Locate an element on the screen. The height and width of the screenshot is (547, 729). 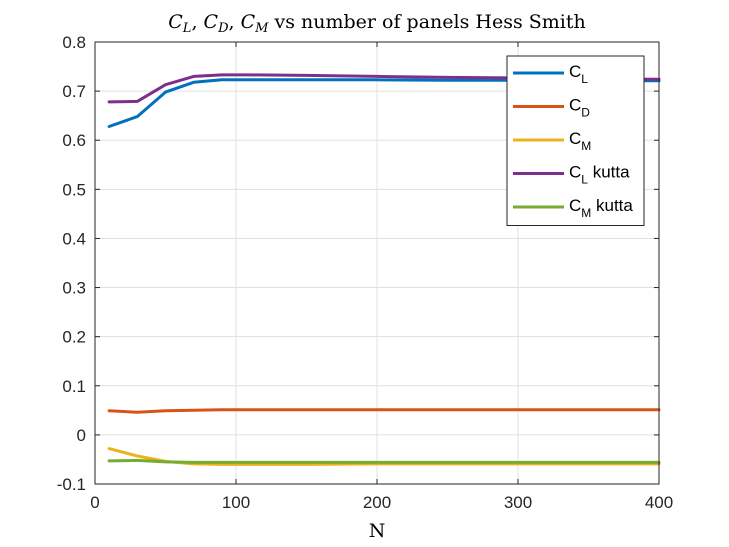
y-tick-label-5: 0.4 is located at coordinates (74, 238).